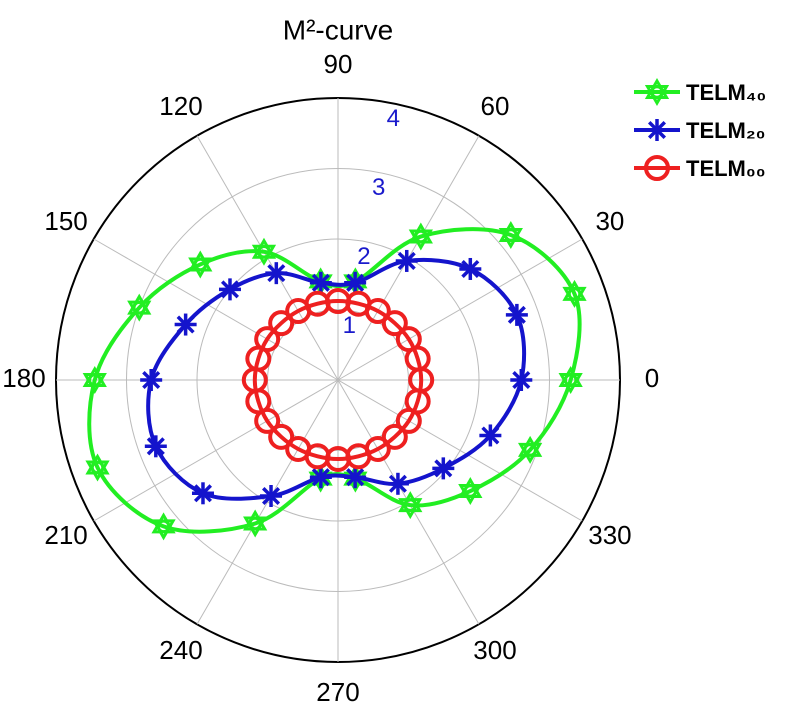  Describe the element at coordinates (363, 256) in the screenshot. I see `r-tick-label: 2` at that location.